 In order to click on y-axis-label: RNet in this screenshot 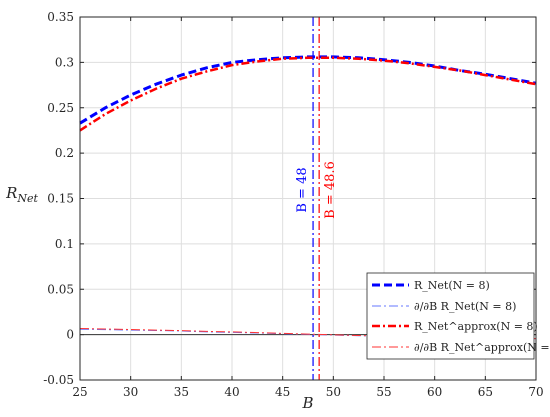, I will do `click(21, 194)`.